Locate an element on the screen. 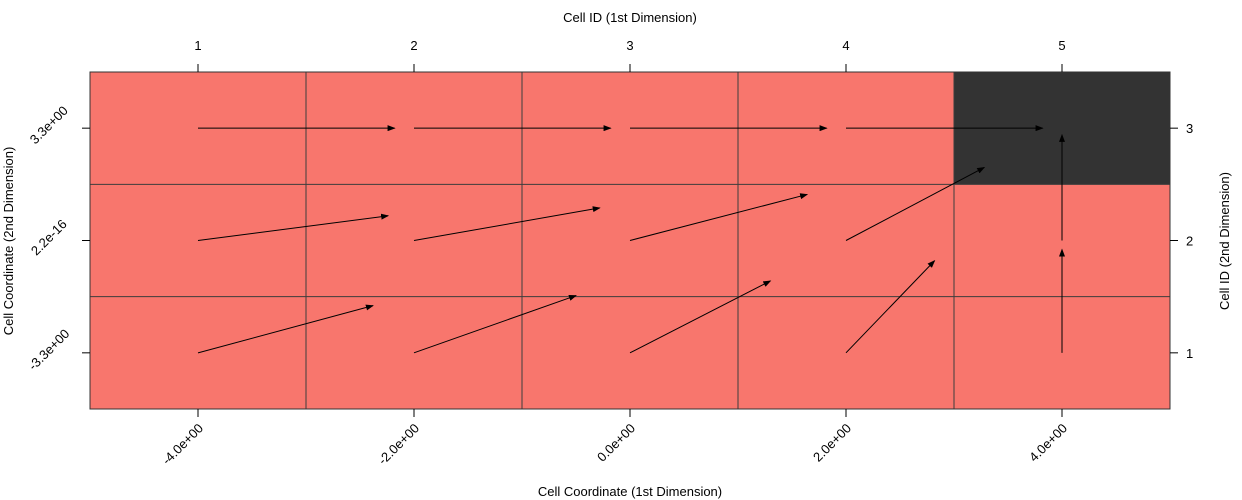  y-right-tick-label: 1 is located at coordinates (1189, 353).